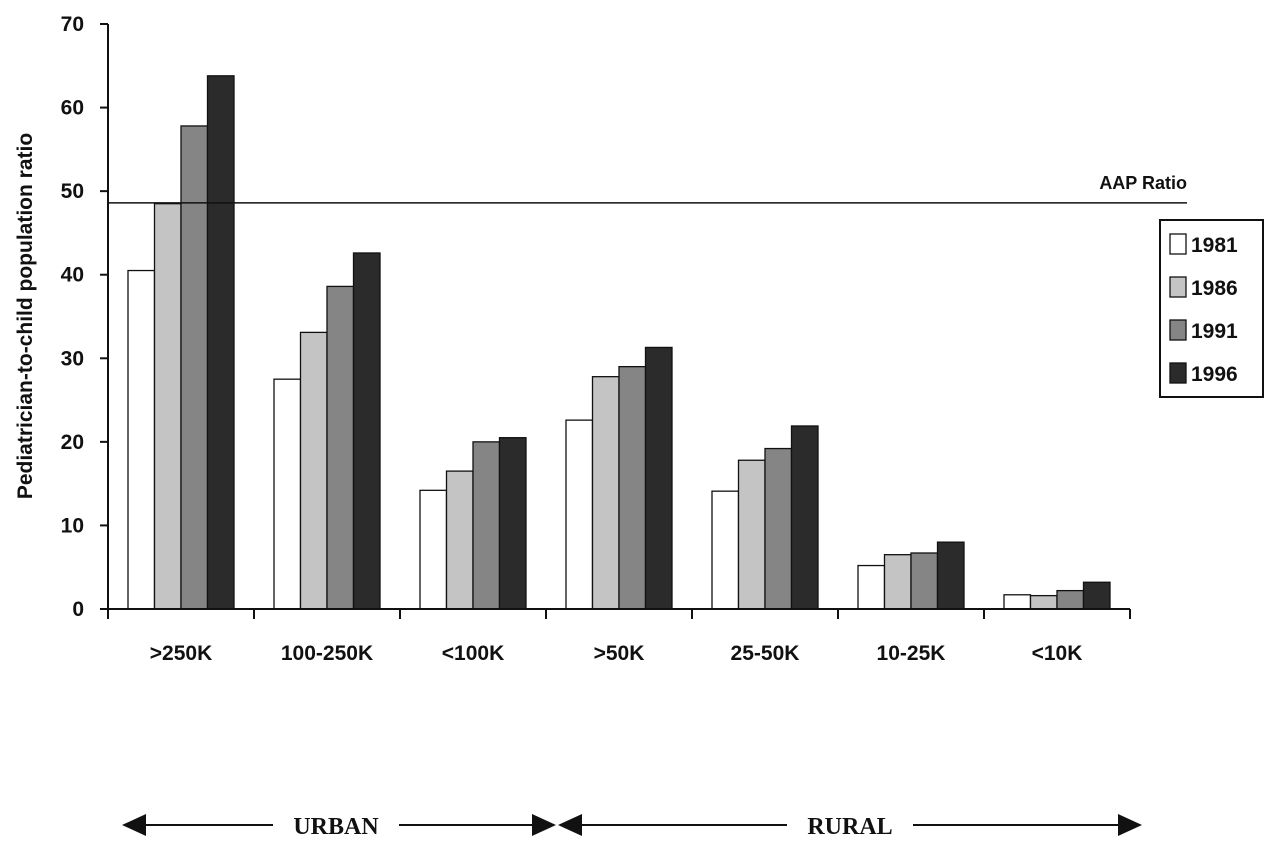  I want to click on bar-1986-<100K, so click(459, 540).